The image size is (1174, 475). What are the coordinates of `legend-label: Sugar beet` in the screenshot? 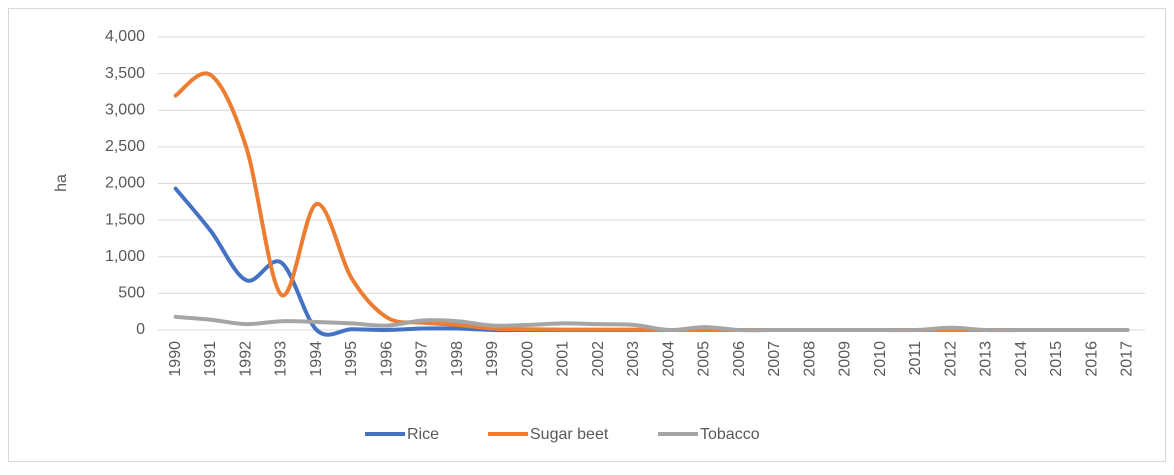 It's located at (569, 434).